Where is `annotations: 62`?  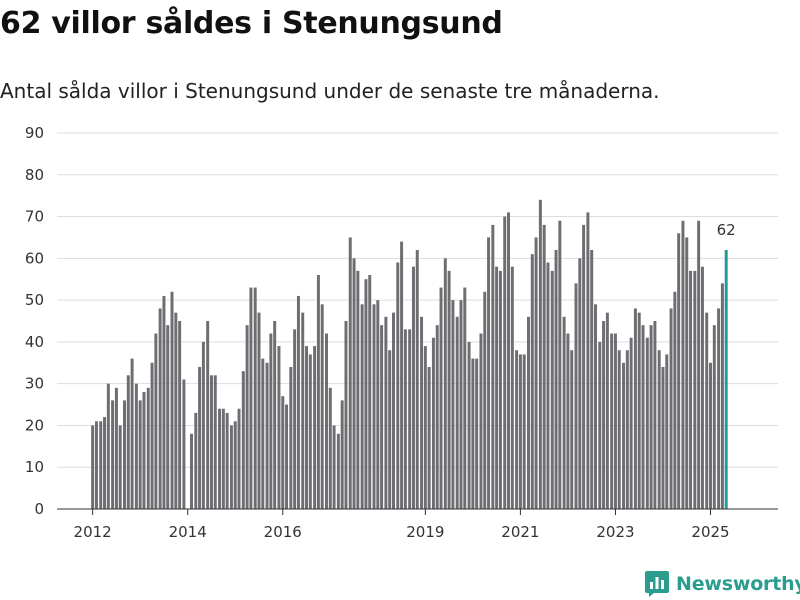 annotations: 62 is located at coordinates (726, 230).